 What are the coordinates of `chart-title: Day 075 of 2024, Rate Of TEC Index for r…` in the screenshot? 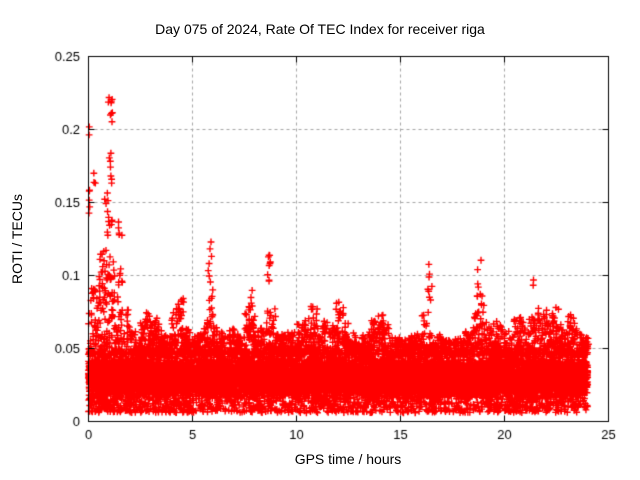 It's located at (320, 29).